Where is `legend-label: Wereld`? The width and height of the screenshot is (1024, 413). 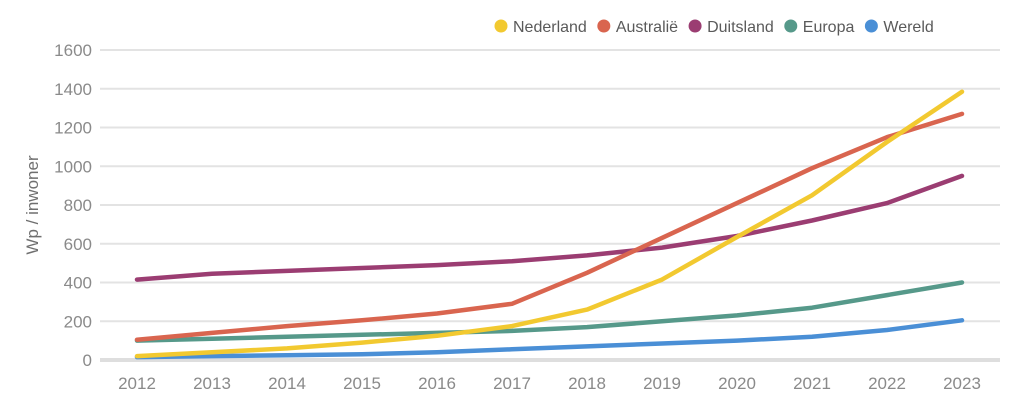 legend-label: Wereld is located at coordinates (908, 27).